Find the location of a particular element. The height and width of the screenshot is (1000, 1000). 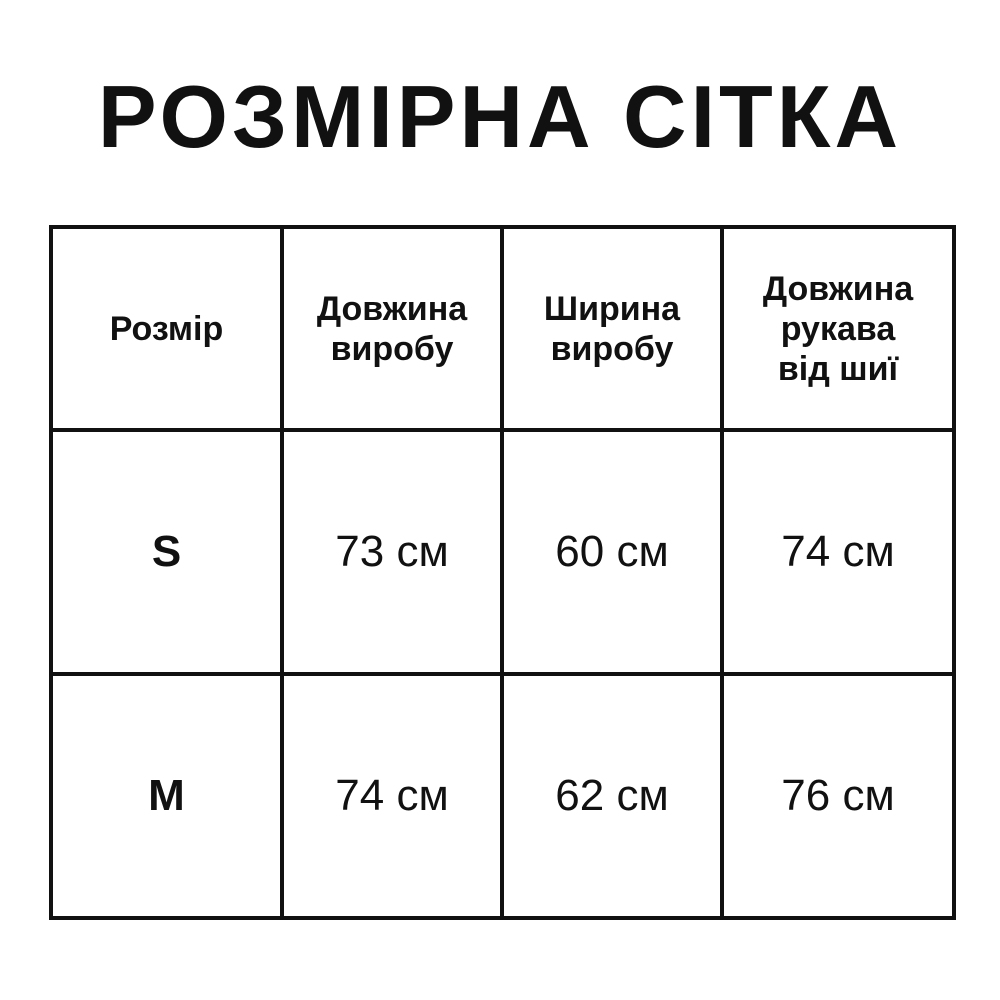

header-length: Довжина виробу is located at coordinates (392, 328).